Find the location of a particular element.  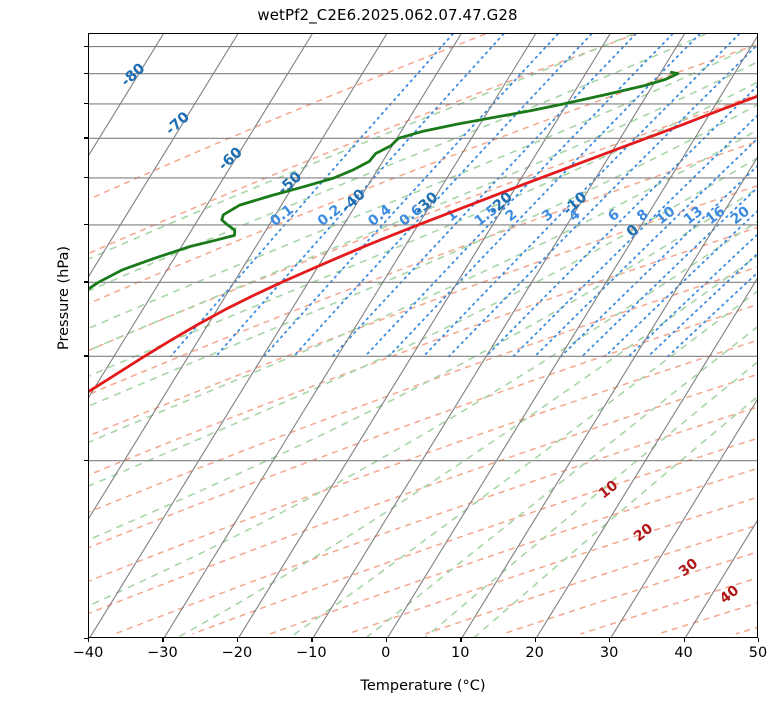

mixing-ratio-label: 3 is located at coordinates (548, 215).